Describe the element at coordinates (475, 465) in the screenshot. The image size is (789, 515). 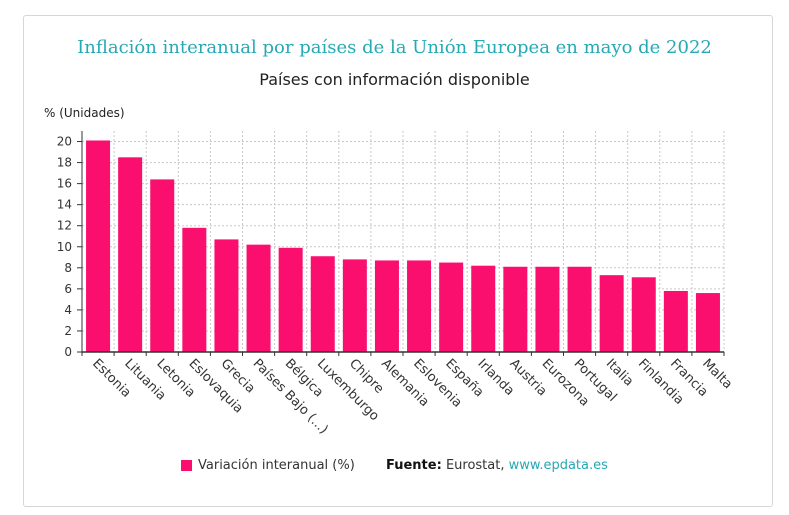
I see `source-text: Eurostat,` at that location.